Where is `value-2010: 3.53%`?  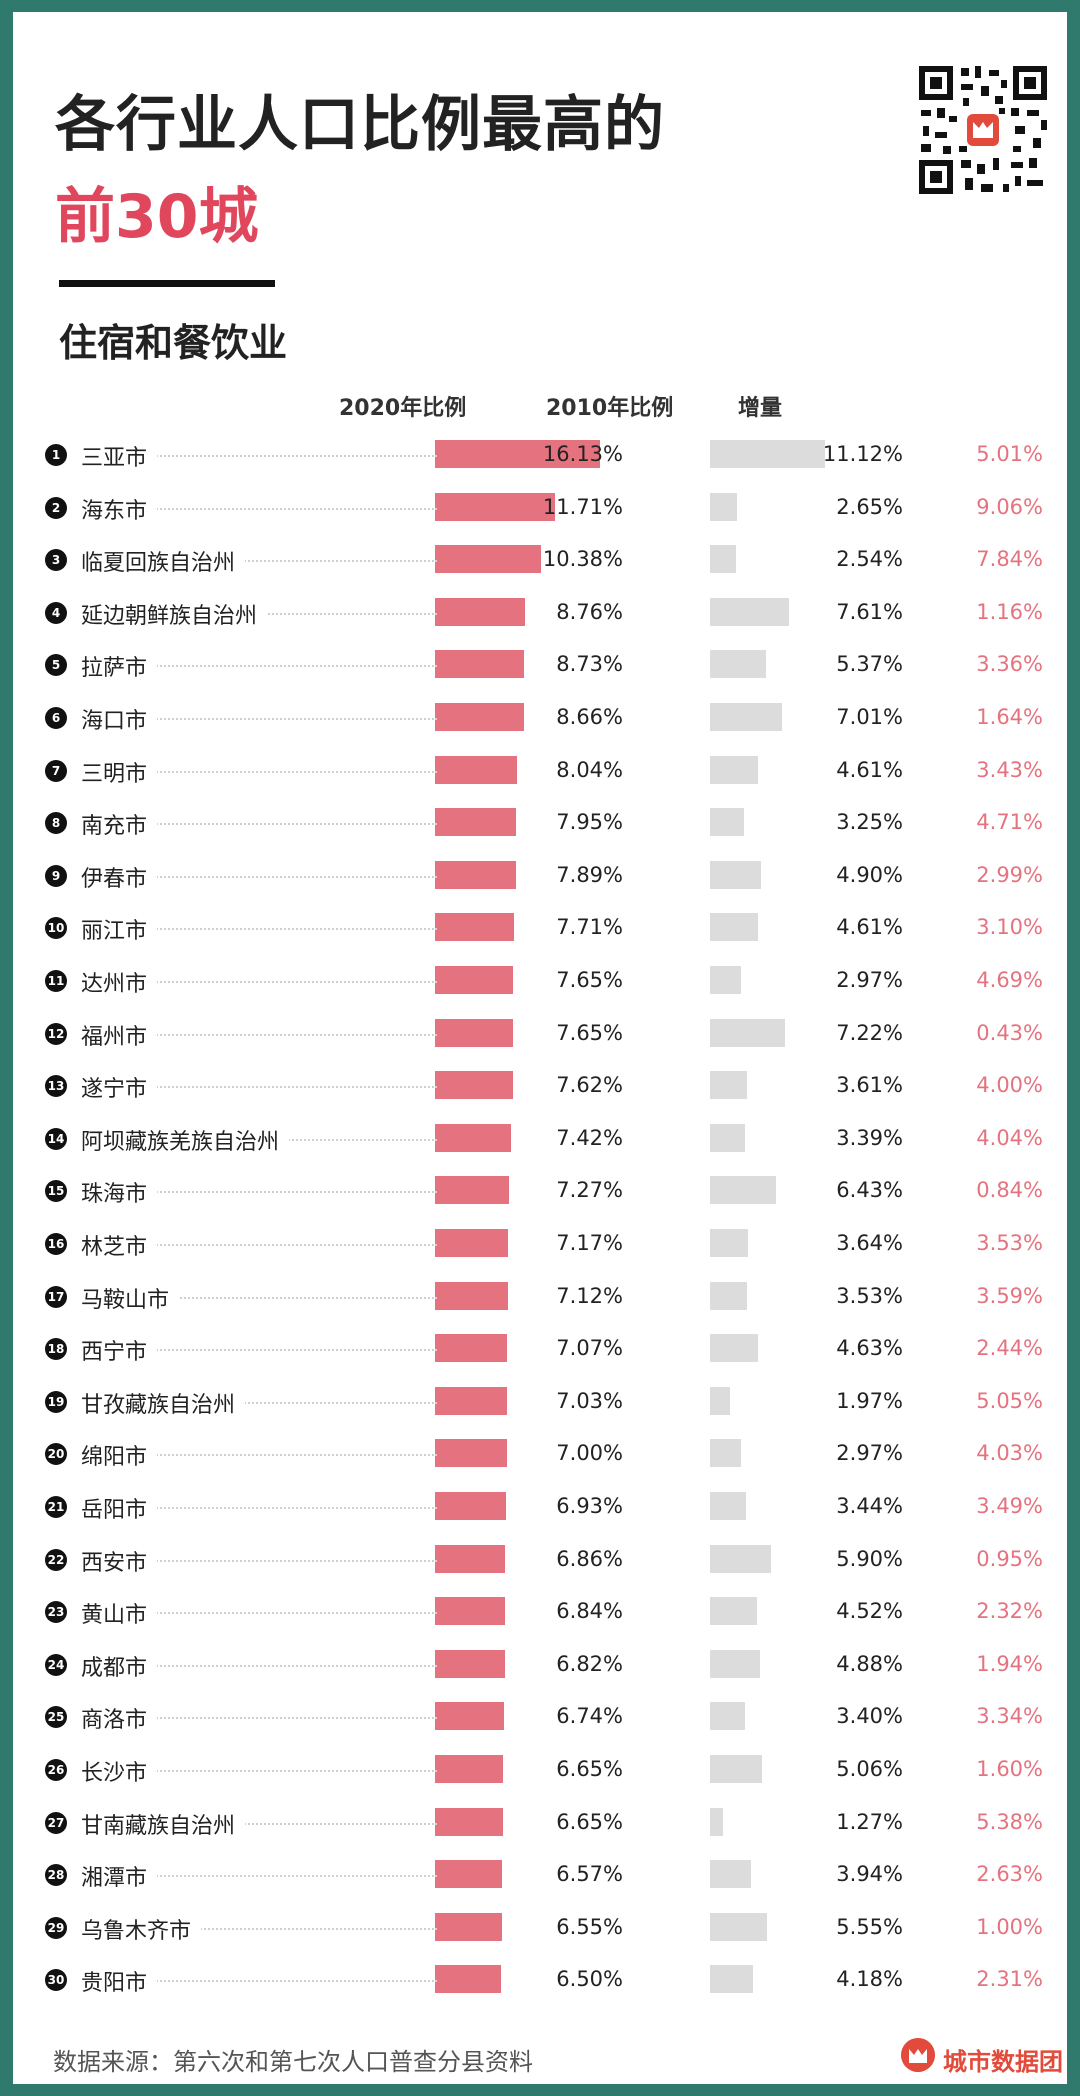
value-2010: 3.53% is located at coordinates (869, 1295).